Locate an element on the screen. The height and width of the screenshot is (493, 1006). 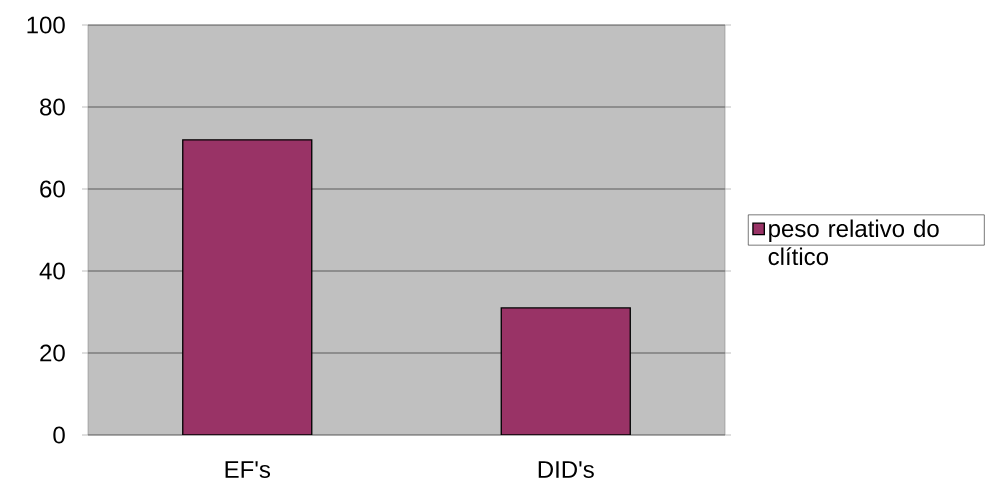
y-tick-label: 40 is located at coordinates (52, 271).